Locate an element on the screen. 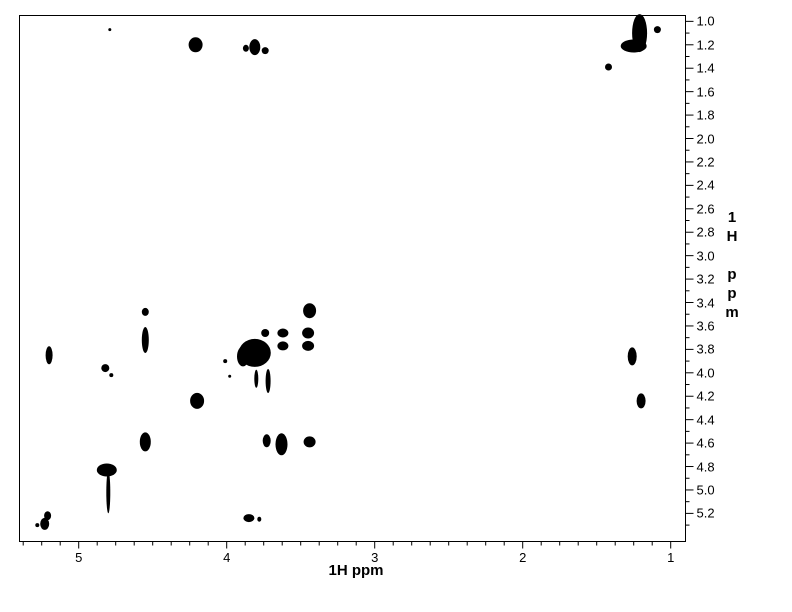 The height and width of the screenshot is (612, 792). y-tick-label: 3.6 is located at coordinates (705, 326).